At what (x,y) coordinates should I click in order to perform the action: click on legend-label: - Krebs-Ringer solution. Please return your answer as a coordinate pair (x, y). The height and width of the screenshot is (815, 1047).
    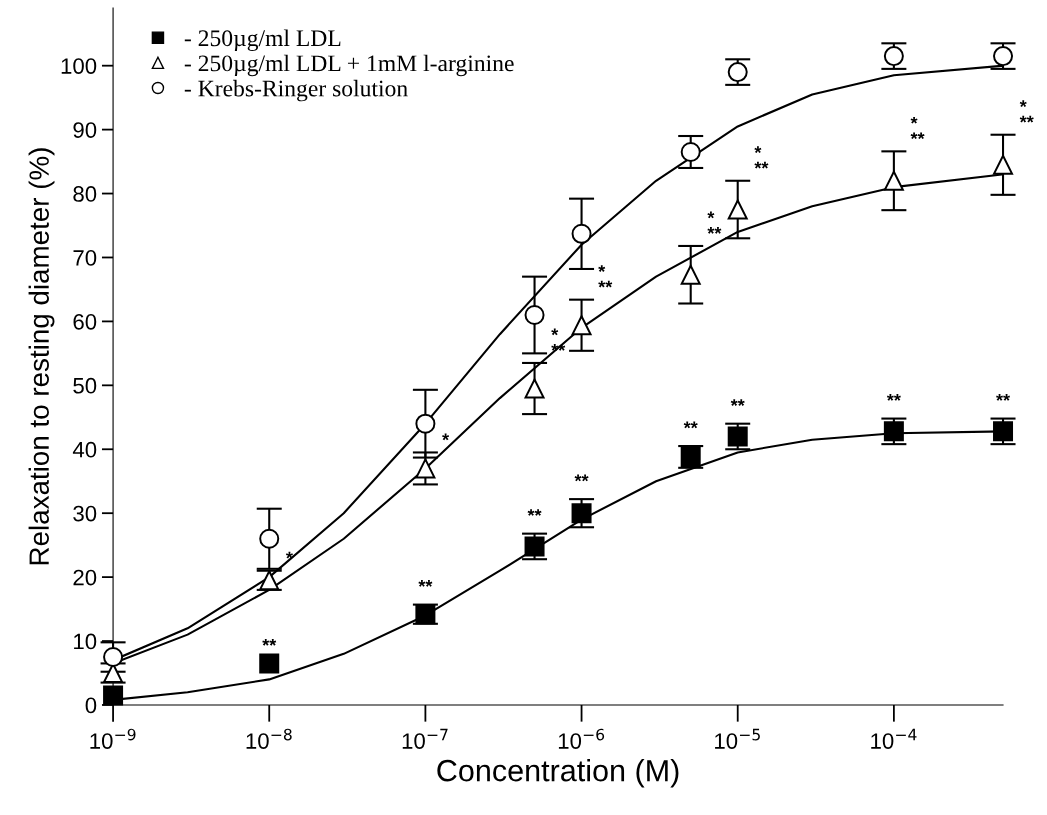
    Looking at the image, I should click on (296, 90).